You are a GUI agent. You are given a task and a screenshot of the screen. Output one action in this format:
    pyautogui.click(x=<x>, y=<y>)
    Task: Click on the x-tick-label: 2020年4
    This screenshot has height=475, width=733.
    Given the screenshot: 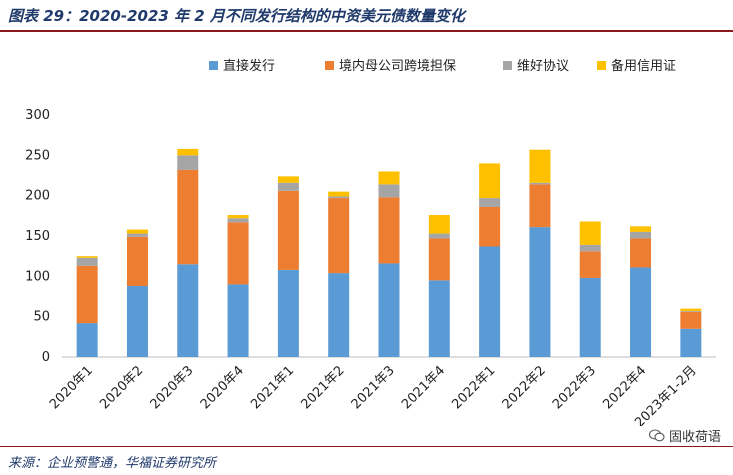 What is the action you would take?
    pyautogui.click(x=222, y=387)
    